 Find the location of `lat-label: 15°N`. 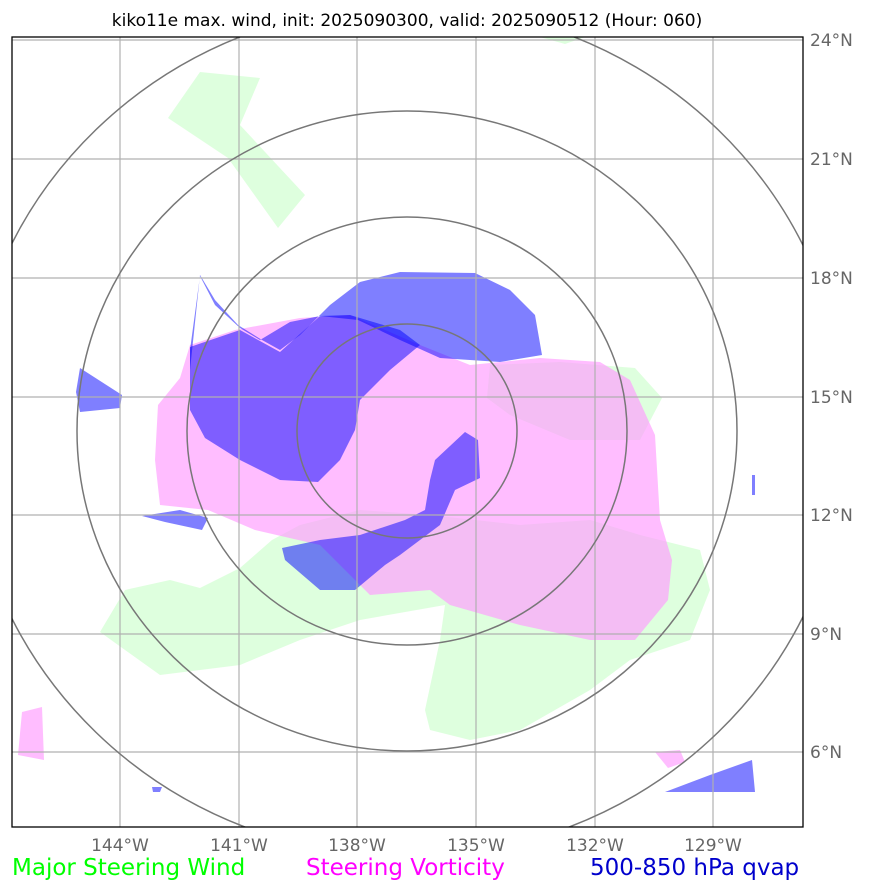

lat-label: 15°N is located at coordinates (831, 398).